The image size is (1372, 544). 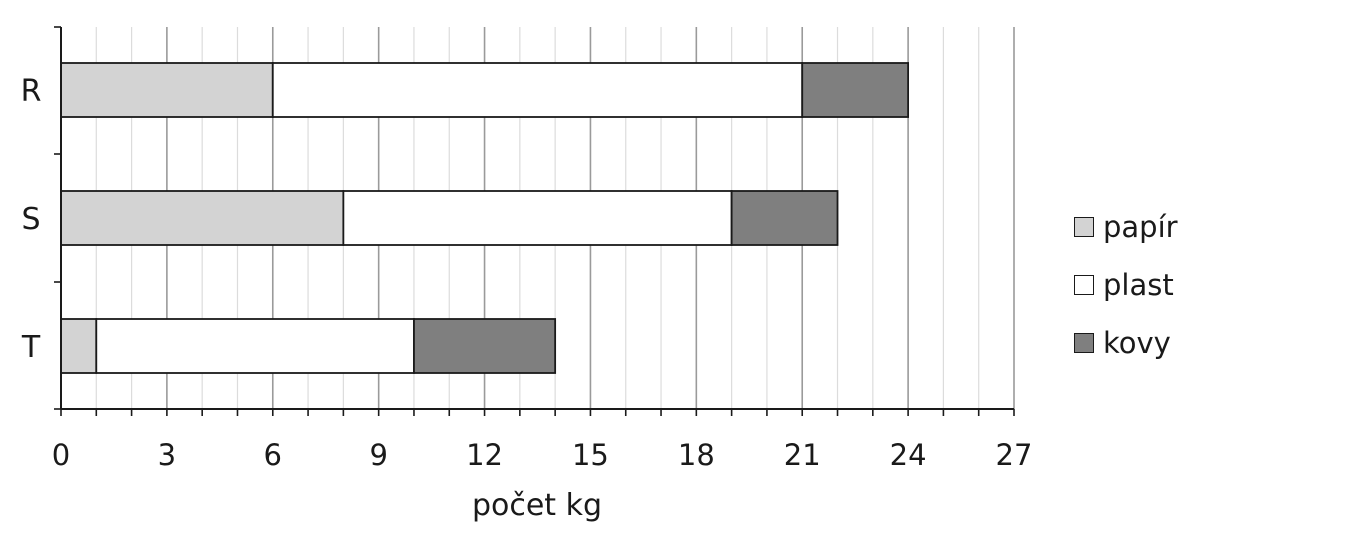 I want to click on category-labels: R S T, so click(x=31, y=219).